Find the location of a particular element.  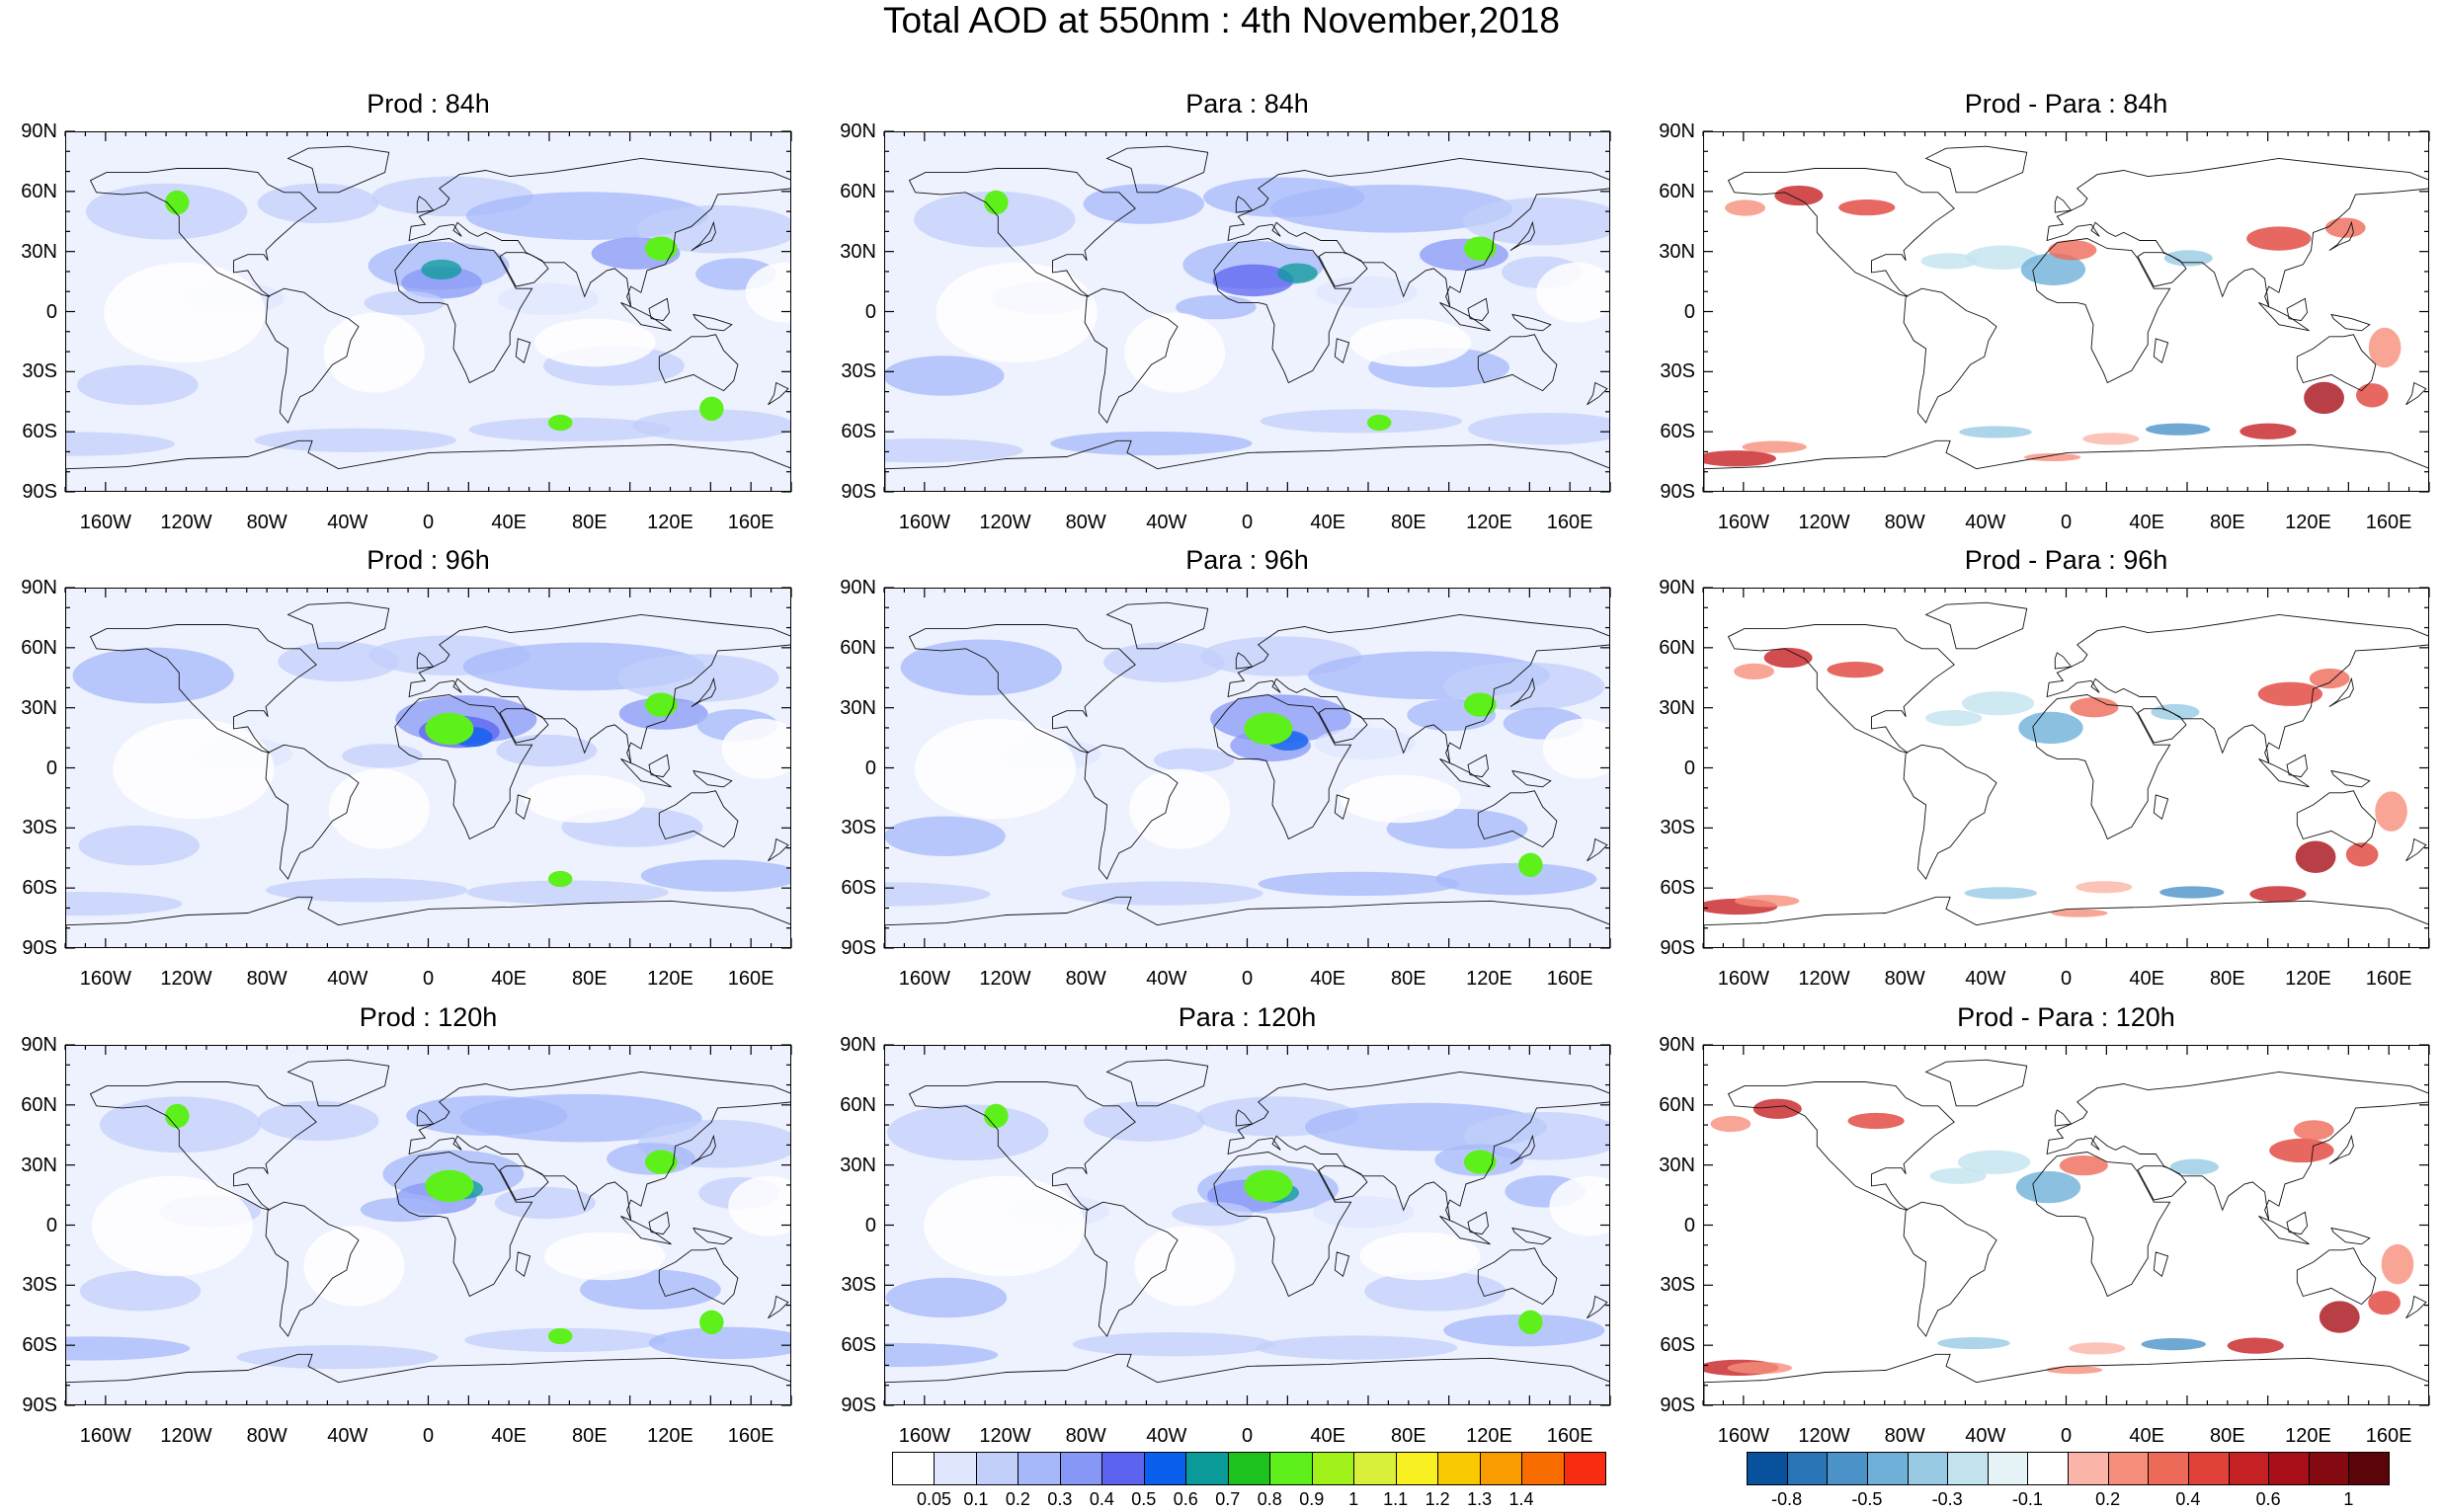

diff-colorbar-label: -0.8 is located at coordinates (1787, 1499).